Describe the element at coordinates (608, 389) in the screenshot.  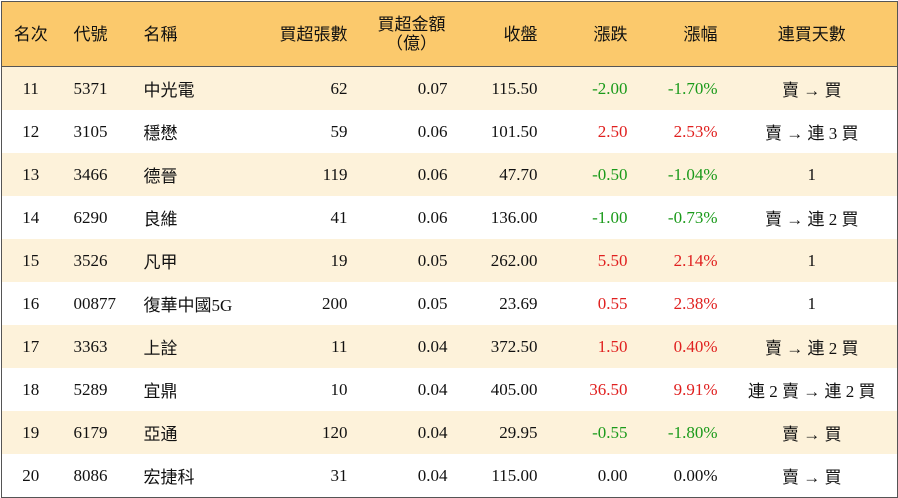
I see `table-cell: 36.50` at that location.